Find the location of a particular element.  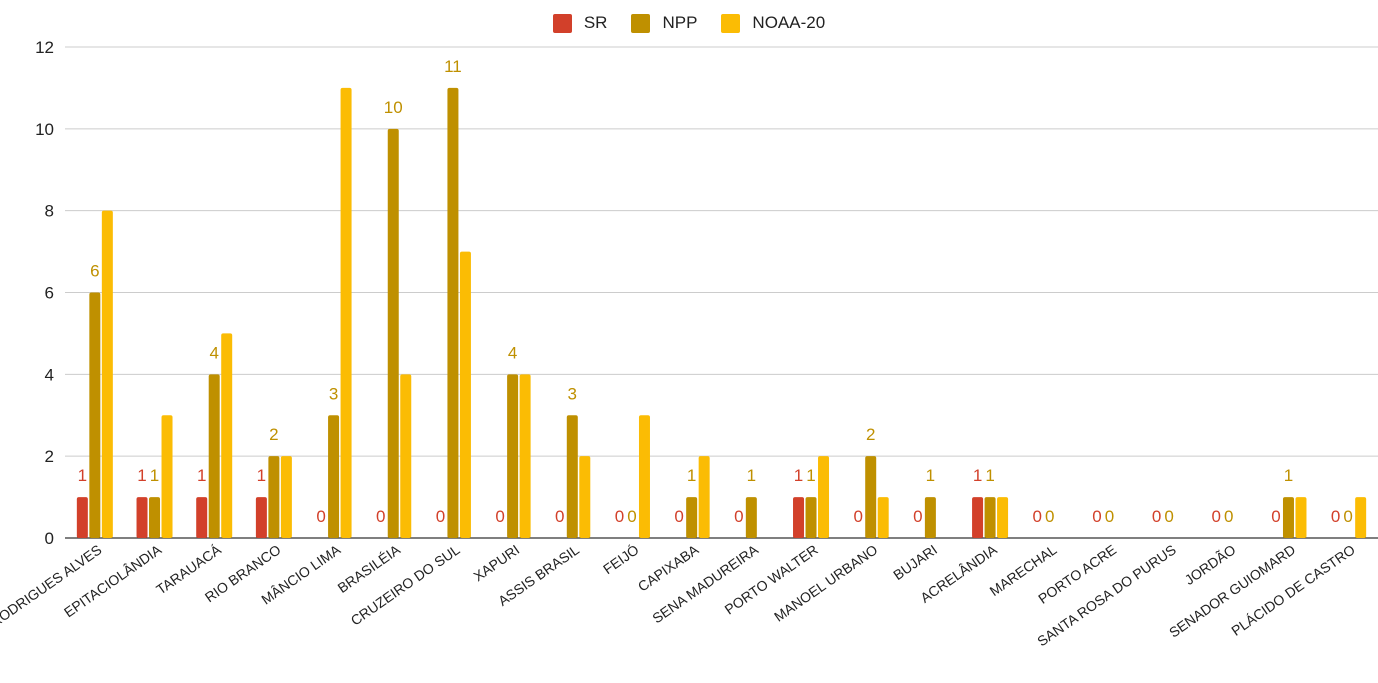

bar-sr-porto-walter: SR — PORTO WALTER: 1 is located at coordinates (799, 517).